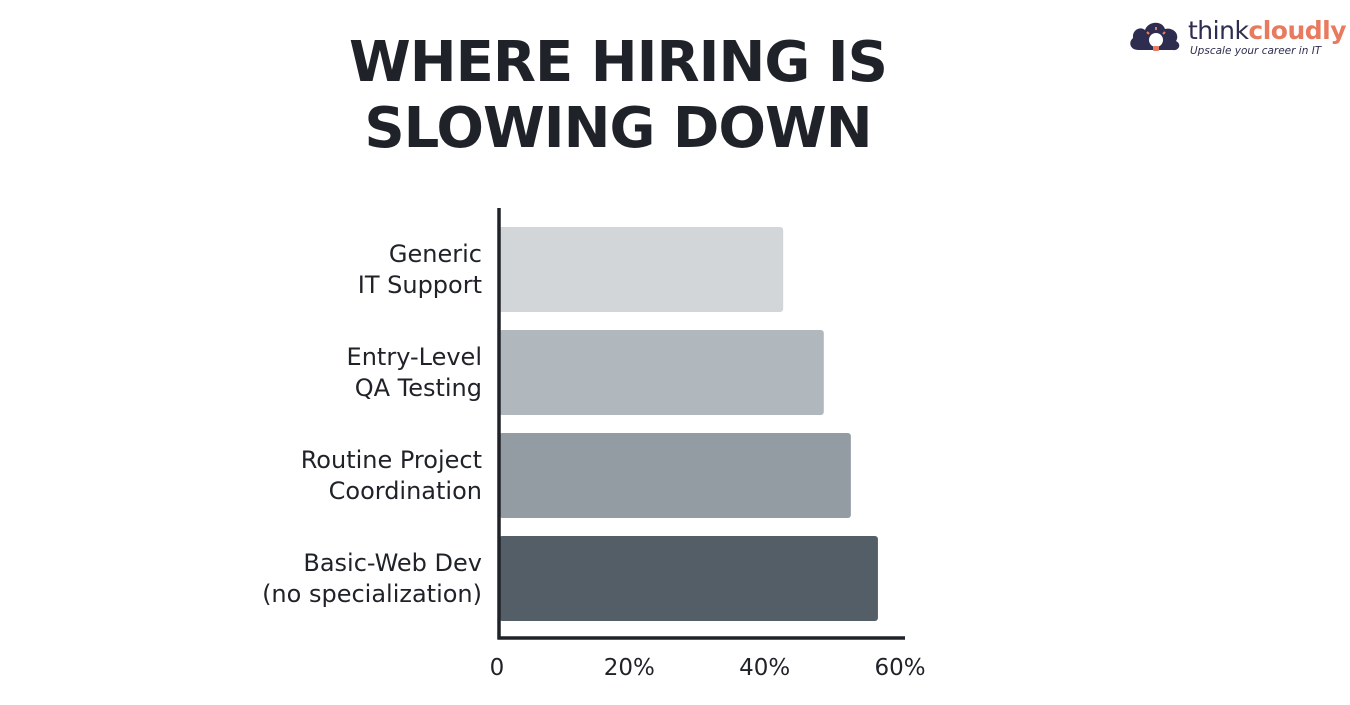  What do you see at coordinates (405, 491) in the screenshot?
I see `category-label-2-line-1: Coordination` at bounding box center [405, 491].